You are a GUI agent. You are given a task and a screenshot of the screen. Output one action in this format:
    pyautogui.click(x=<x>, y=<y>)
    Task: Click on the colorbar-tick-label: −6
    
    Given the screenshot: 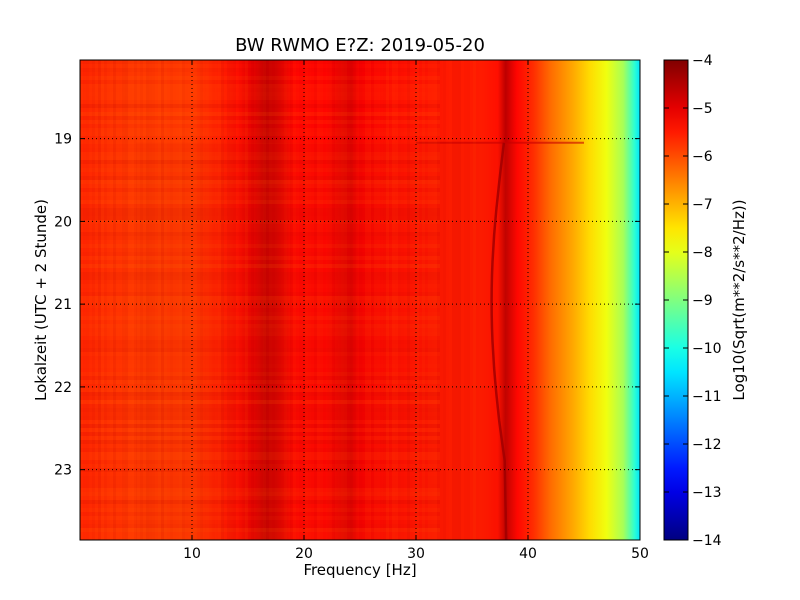 What is the action you would take?
    pyautogui.click(x=702, y=157)
    